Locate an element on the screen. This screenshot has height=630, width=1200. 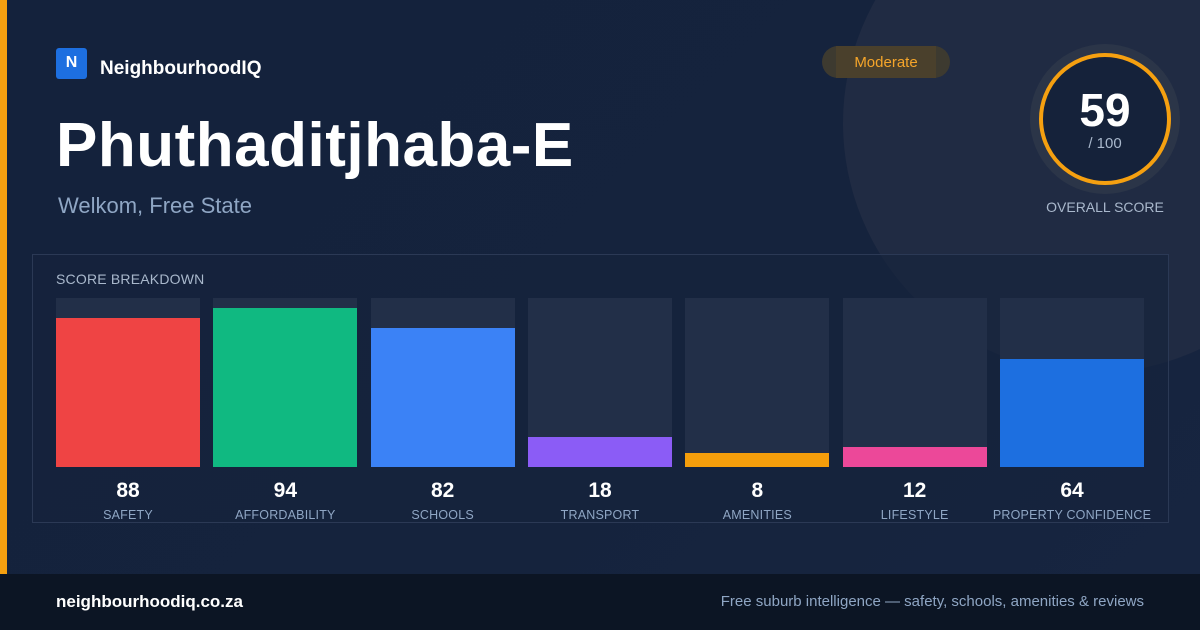
score-bar-label: TRANSPORT is located at coordinates (600, 515).